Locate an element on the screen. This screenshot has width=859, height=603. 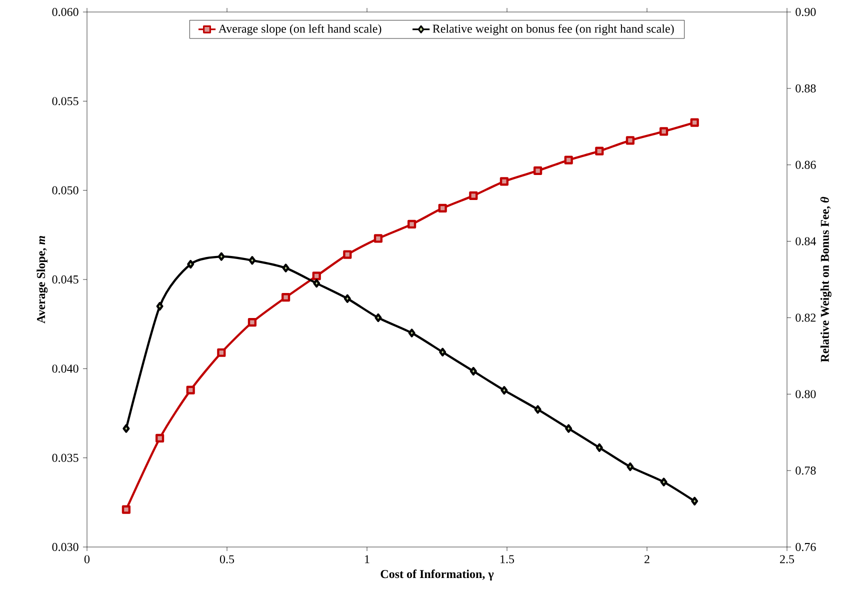
y-tick-label: 0.050 is located at coordinates (65, 190).